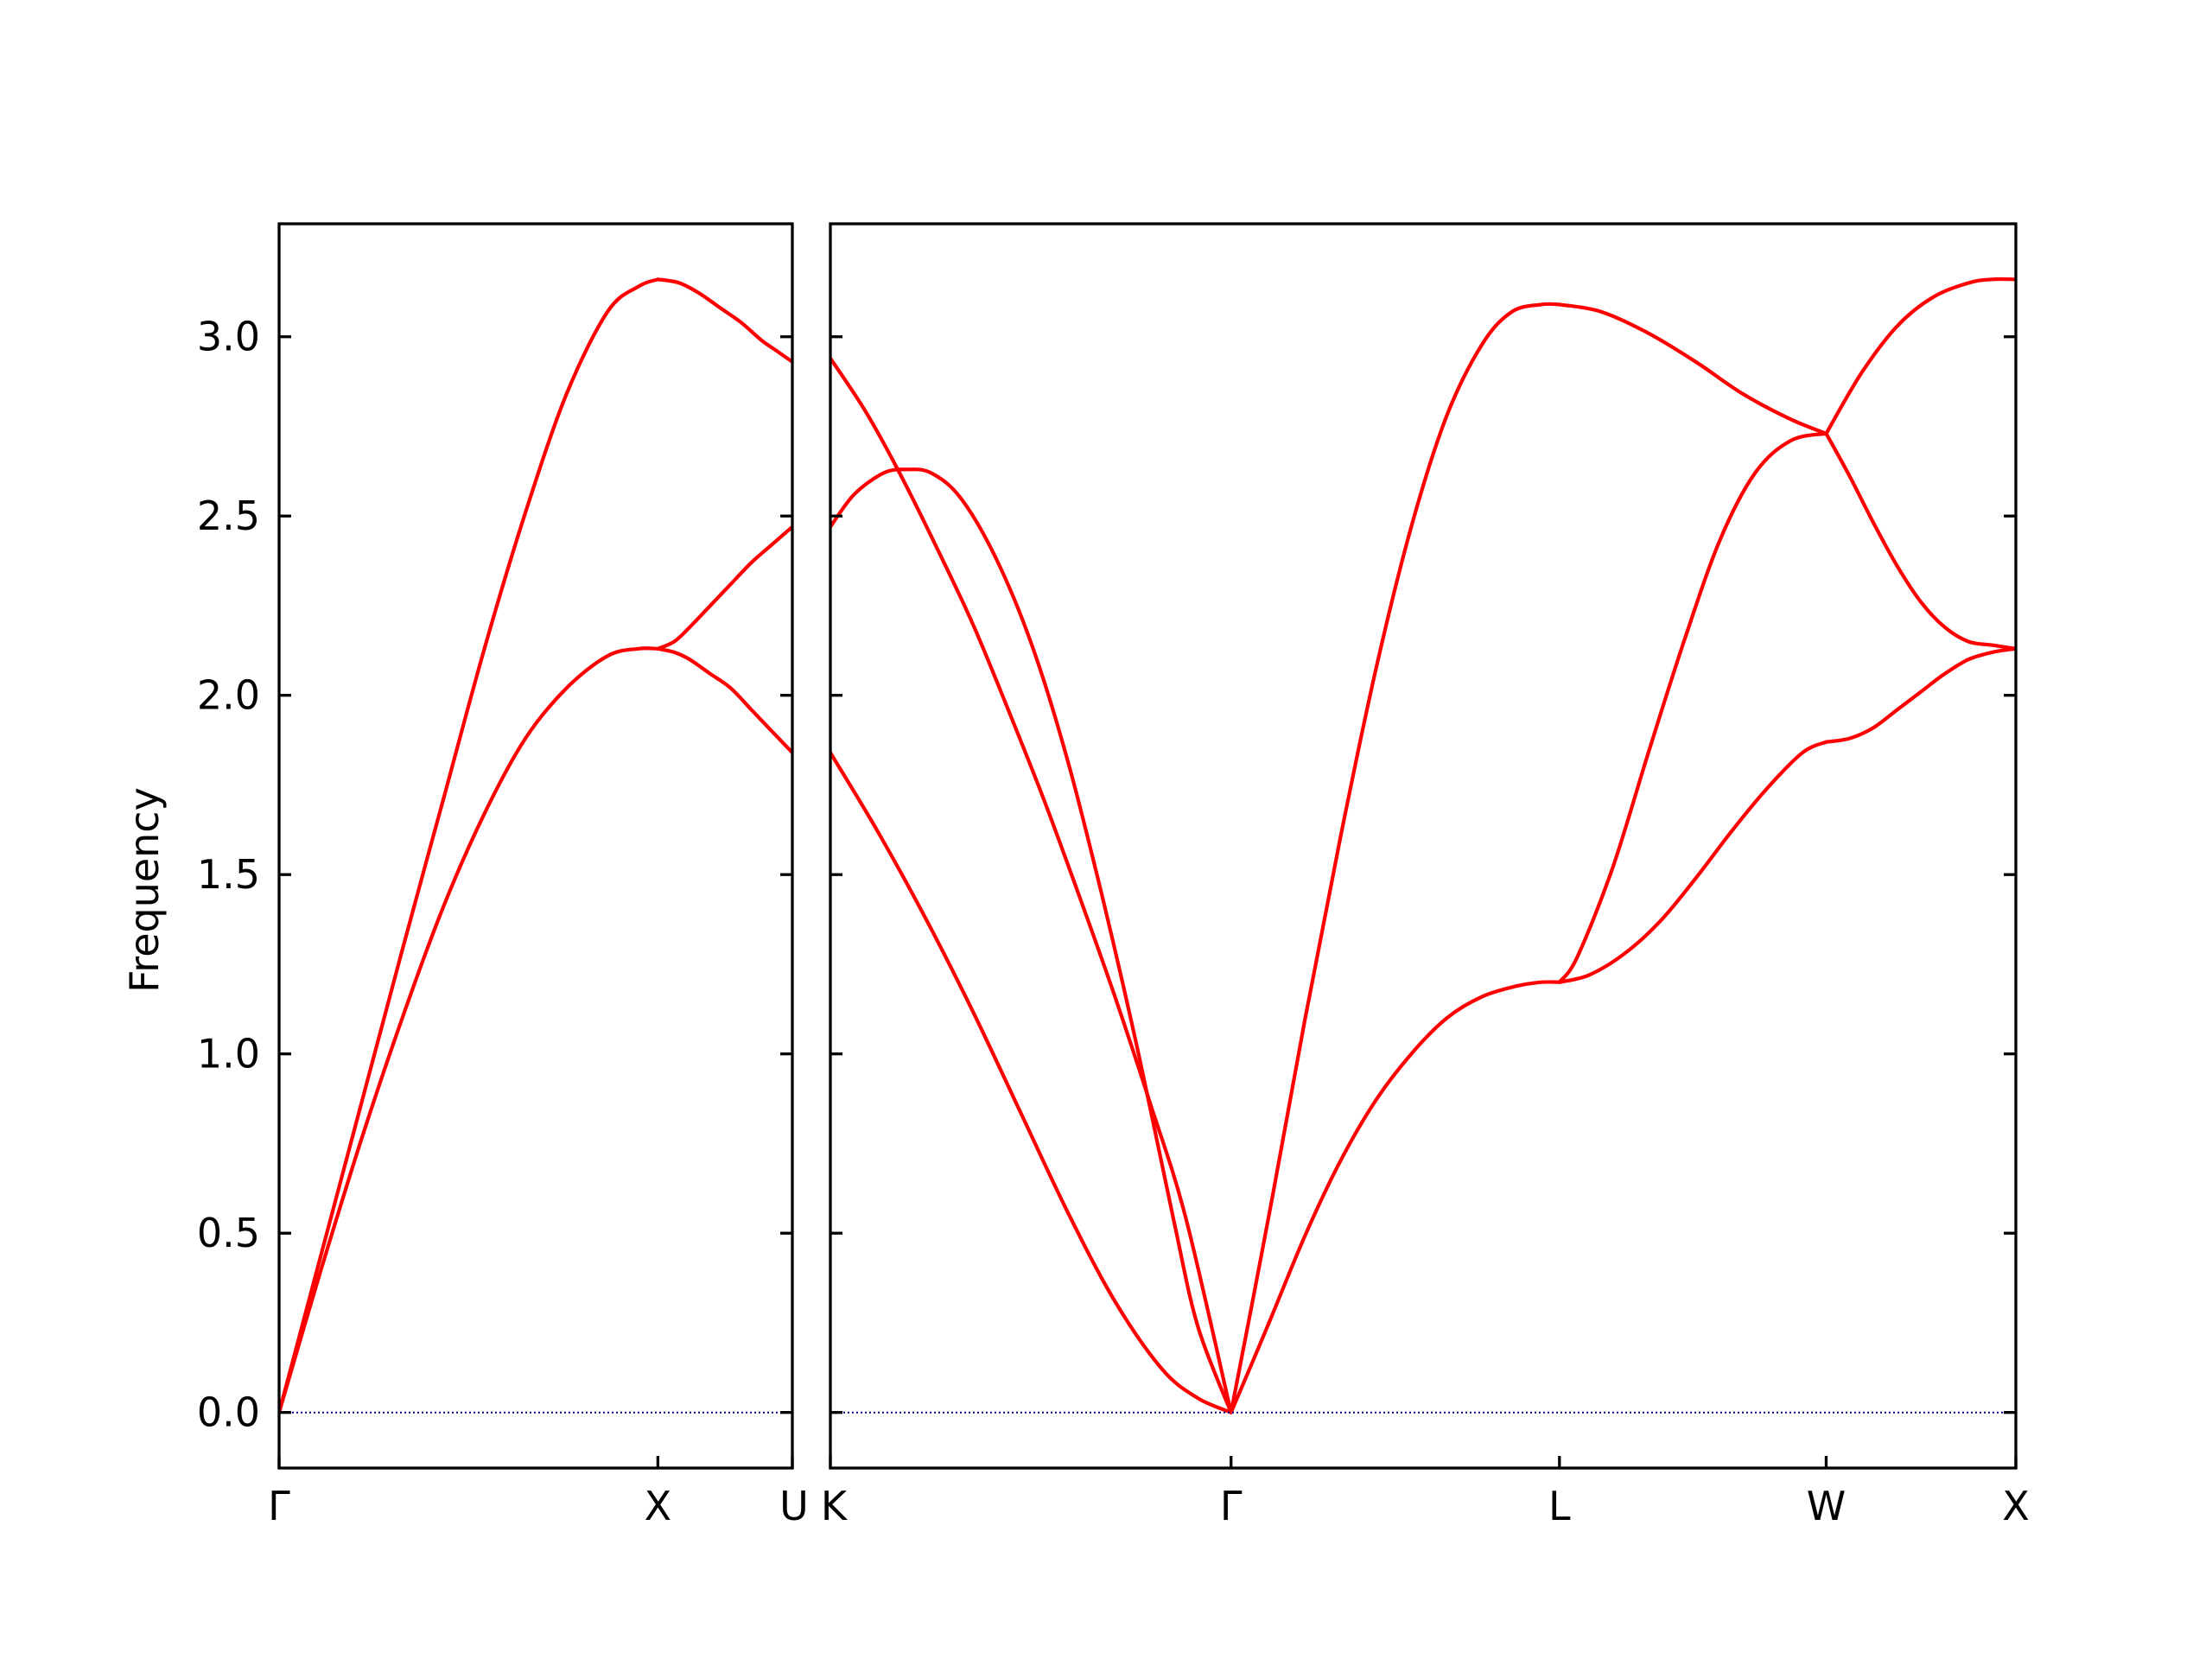 The width and height of the screenshot is (2212, 1659). What do you see at coordinates (229, 874) in the screenshot?
I see `y-tick-label: 1.5` at bounding box center [229, 874].